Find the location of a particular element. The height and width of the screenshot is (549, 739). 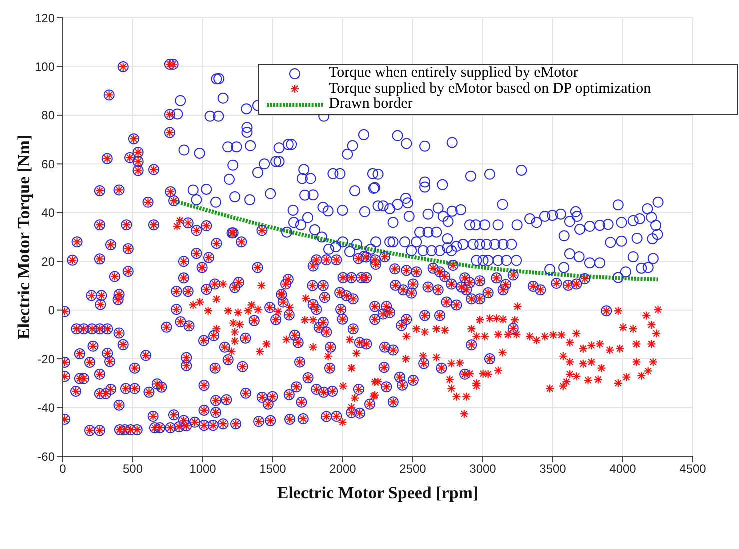

y-tick-label: 60 is located at coordinates (49, 164).